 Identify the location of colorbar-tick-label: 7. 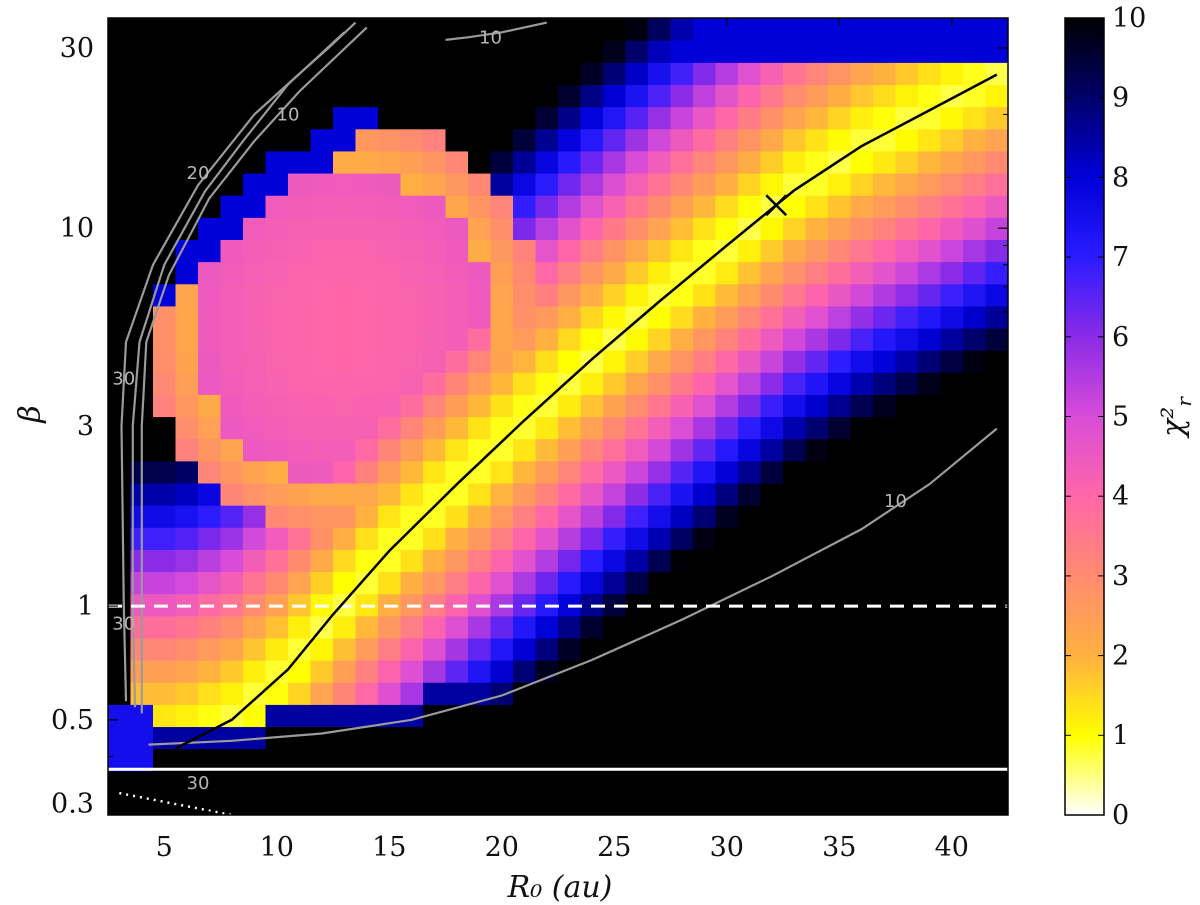
(1120, 257).